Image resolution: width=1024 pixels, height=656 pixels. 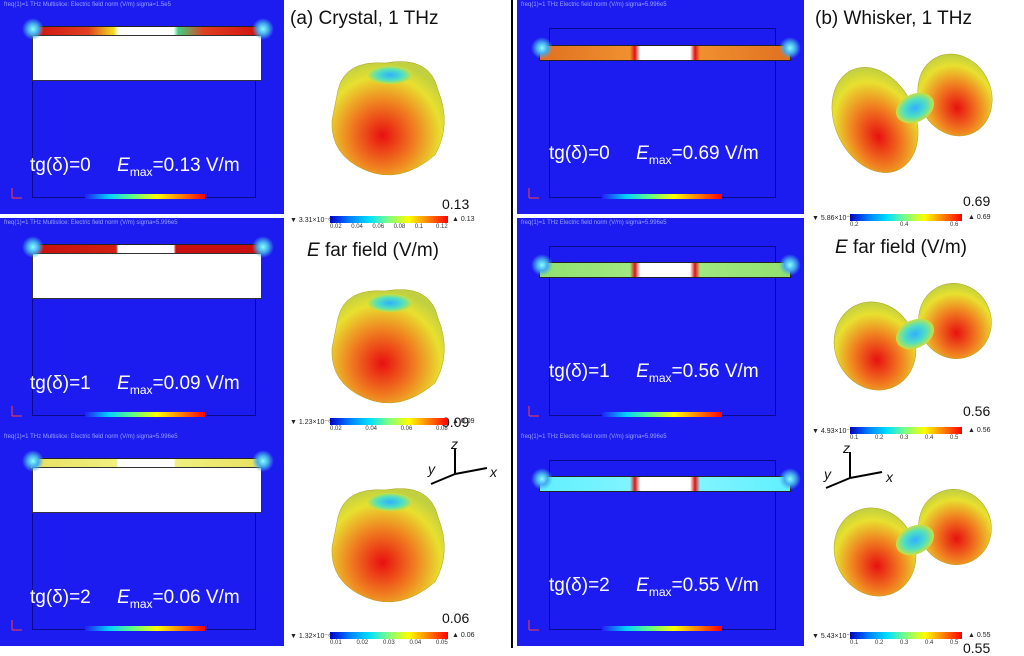 I want to click on emax-value: =0.56 V/m, so click(x=715, y=371).